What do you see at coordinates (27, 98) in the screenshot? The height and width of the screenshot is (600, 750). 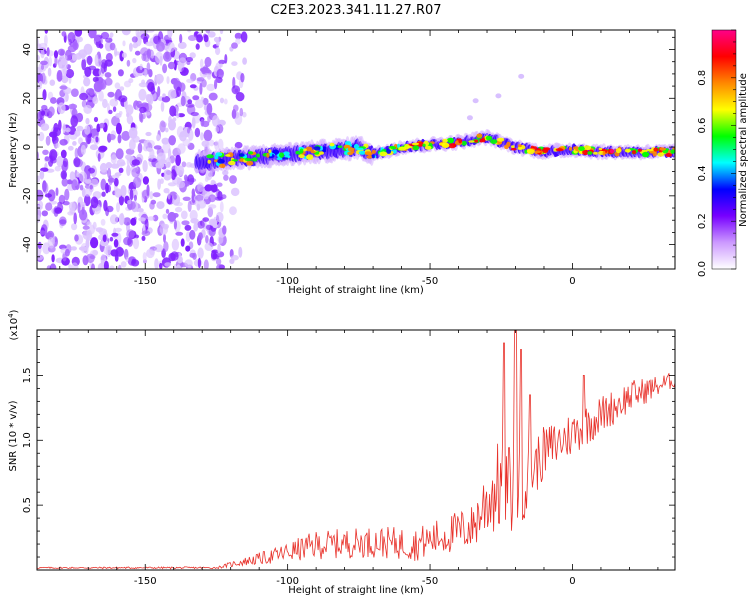 I see `y-tick-label: 20` at bounding box center [27, 98].